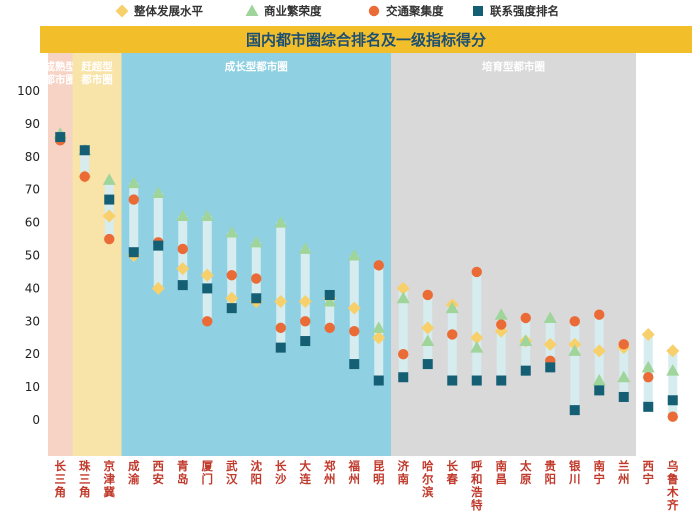  I want to click on x-tick-label: 郑州, so click(329, 472).